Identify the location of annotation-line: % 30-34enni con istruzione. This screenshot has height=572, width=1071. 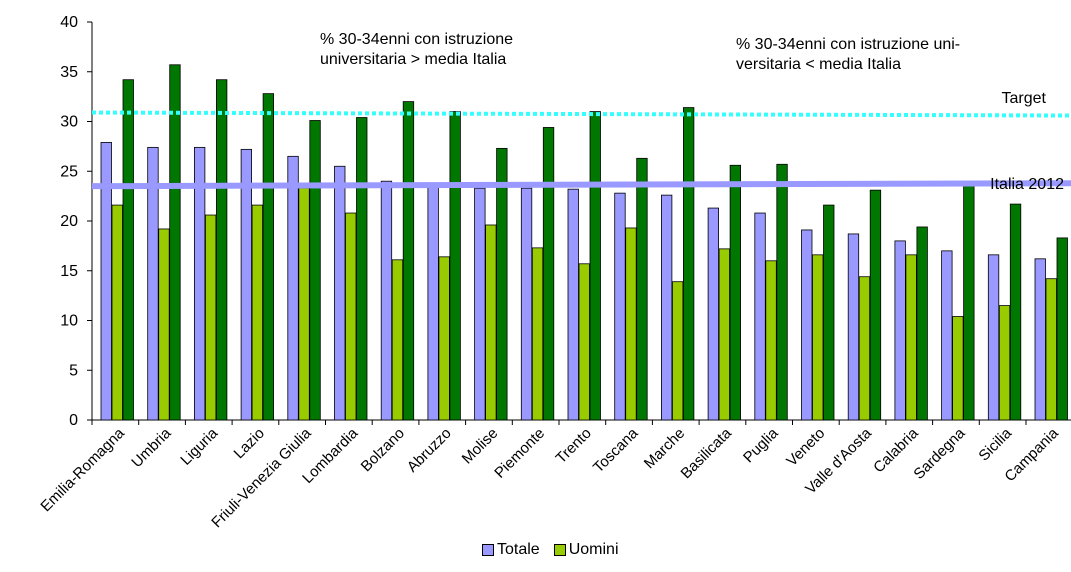
(416, 39).